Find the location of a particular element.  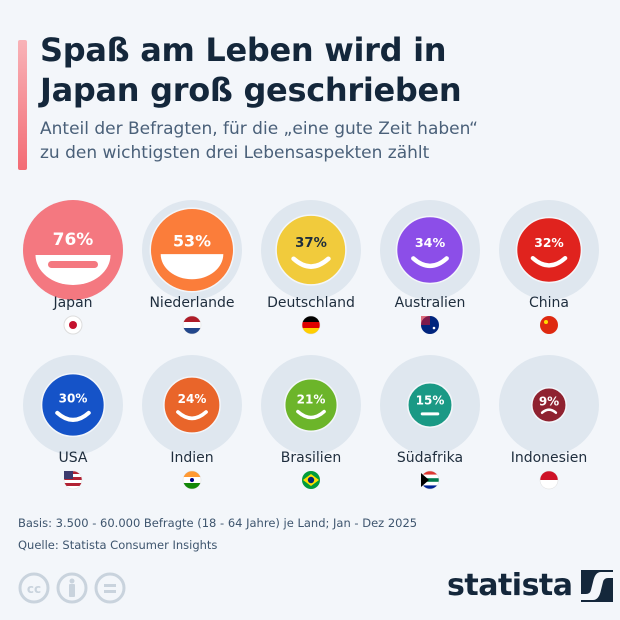

bubble-china: 32% China is located at coordinates (549, 267).